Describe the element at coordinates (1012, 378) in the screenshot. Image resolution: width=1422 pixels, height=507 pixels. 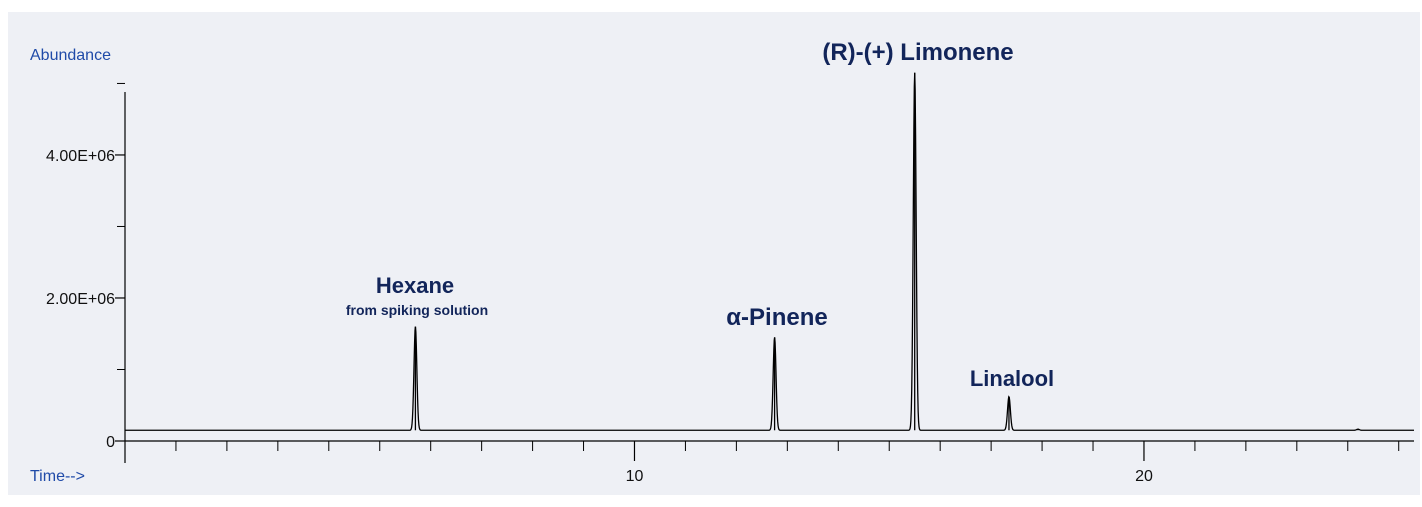
I see `peak-label-linalool: Linalool` at that location.